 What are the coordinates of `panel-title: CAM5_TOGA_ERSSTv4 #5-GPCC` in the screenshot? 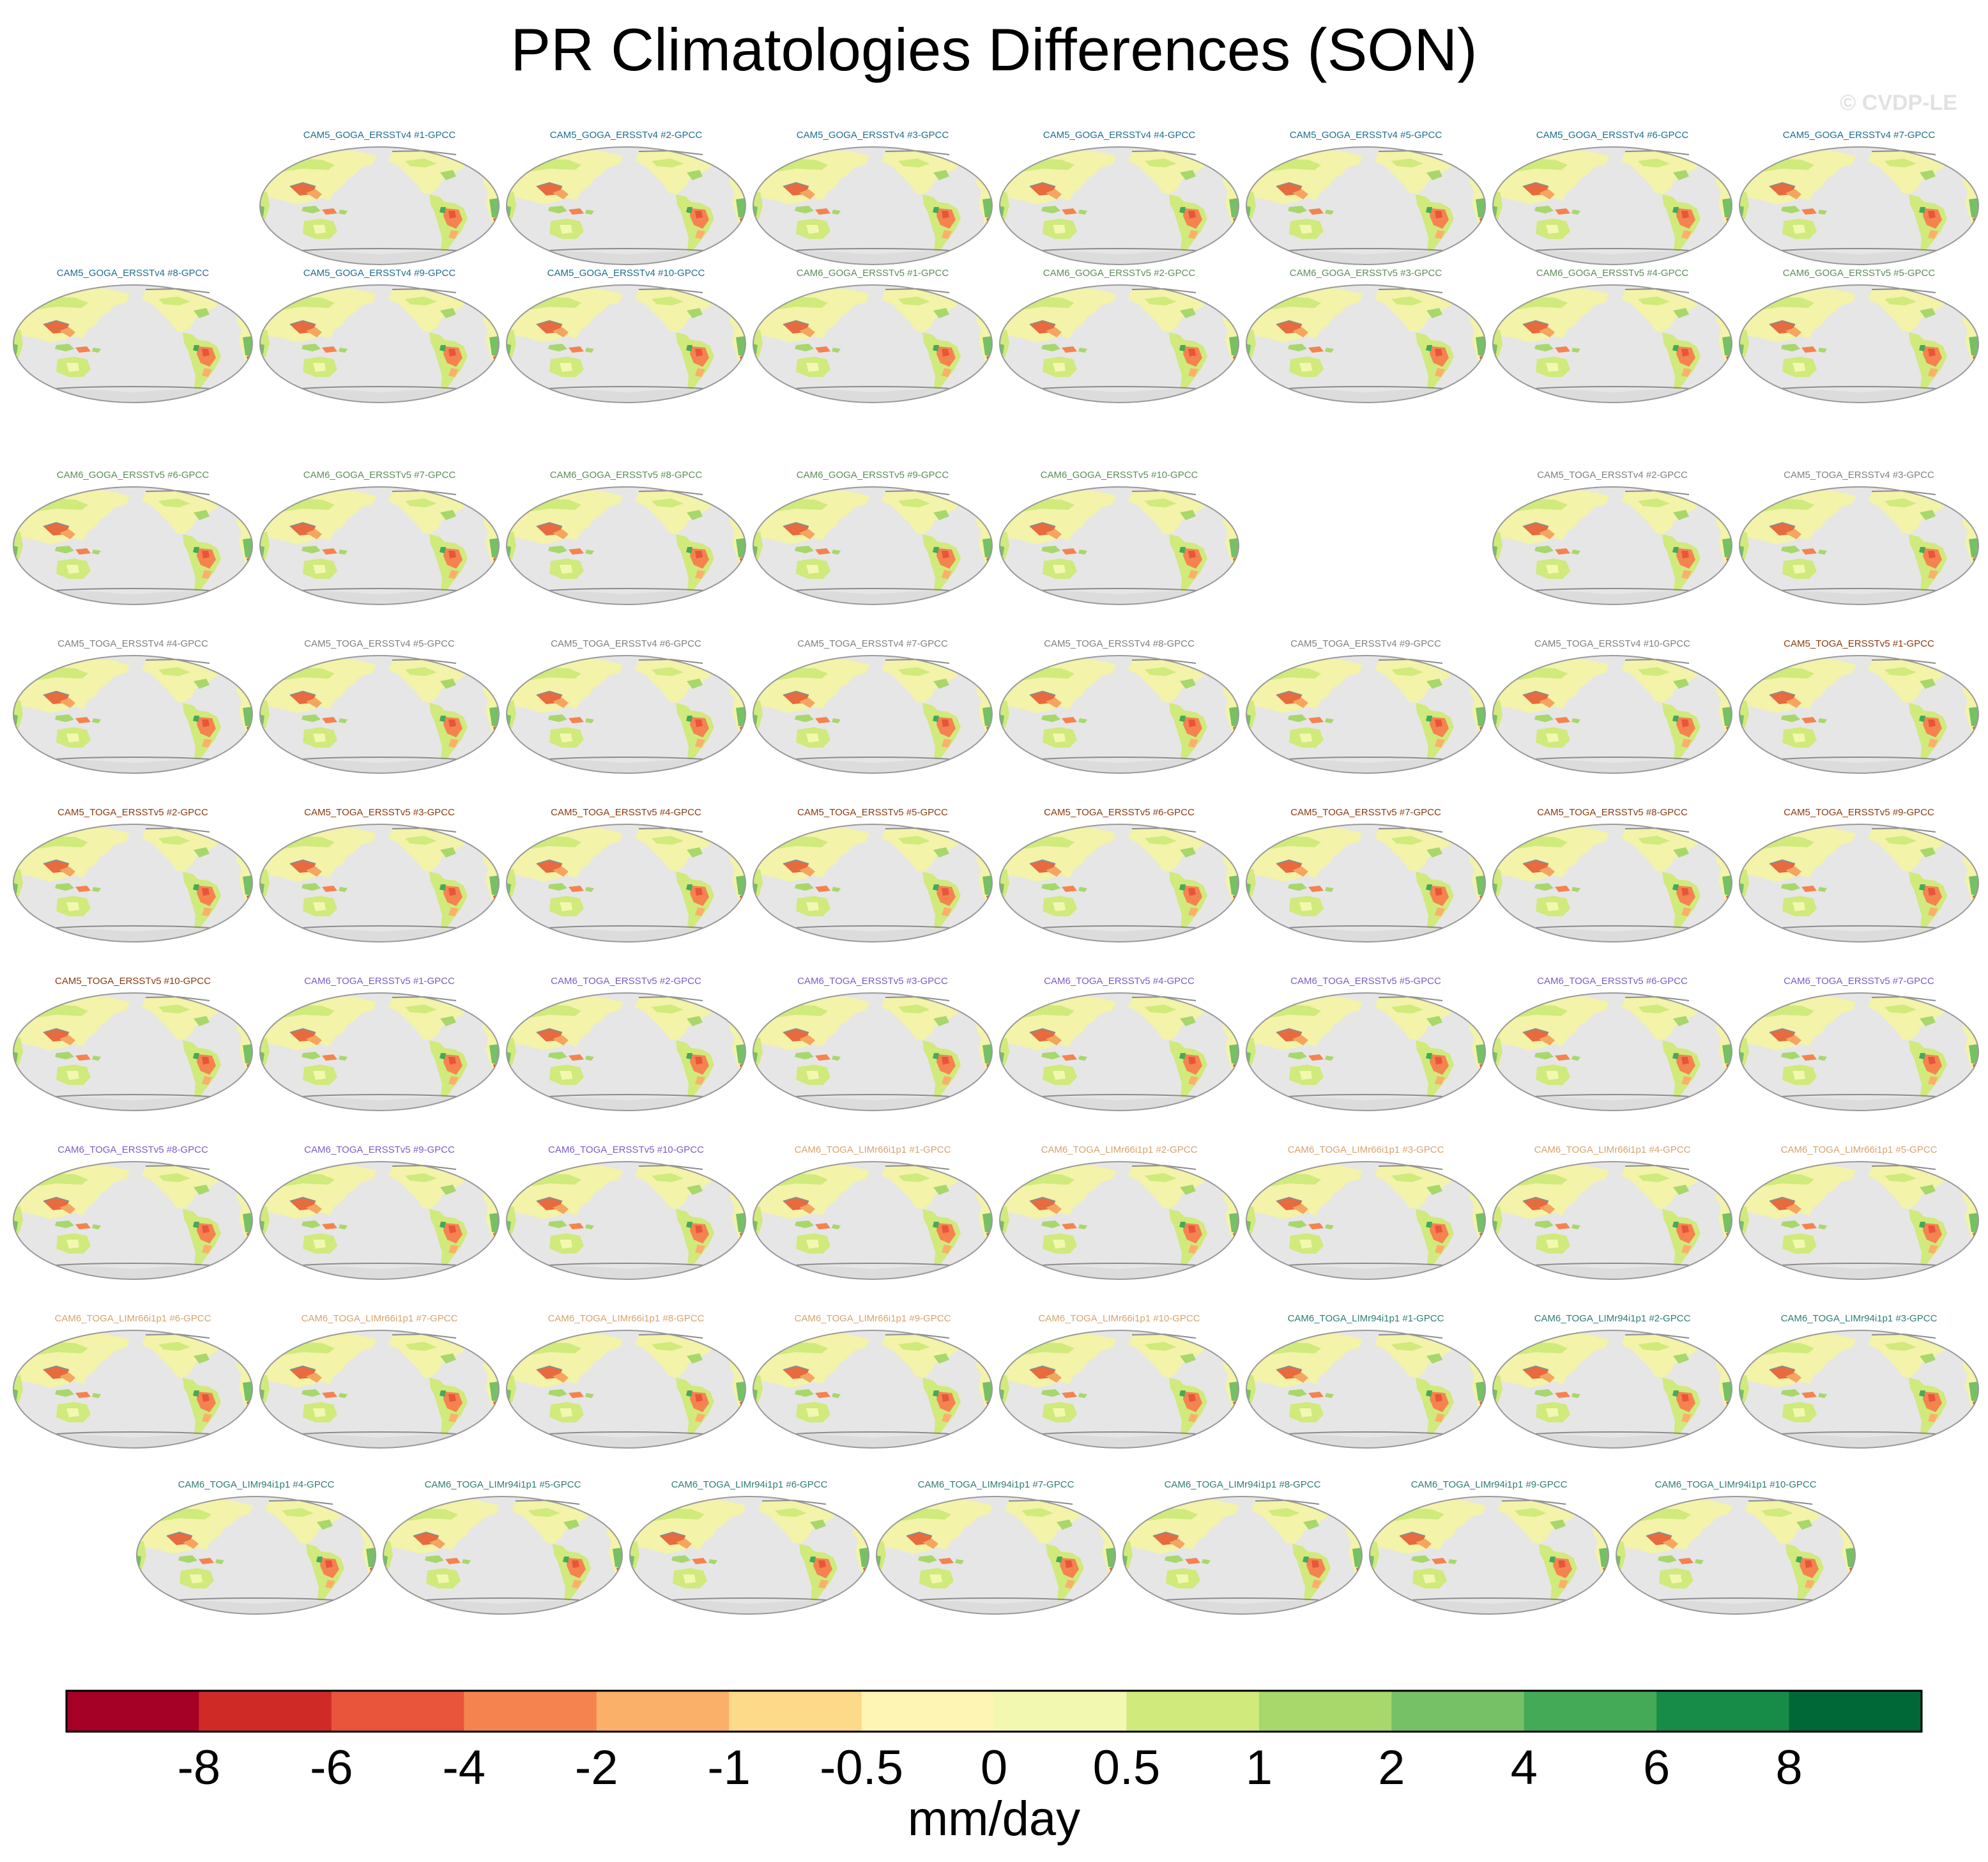 It's located at (380, 643).